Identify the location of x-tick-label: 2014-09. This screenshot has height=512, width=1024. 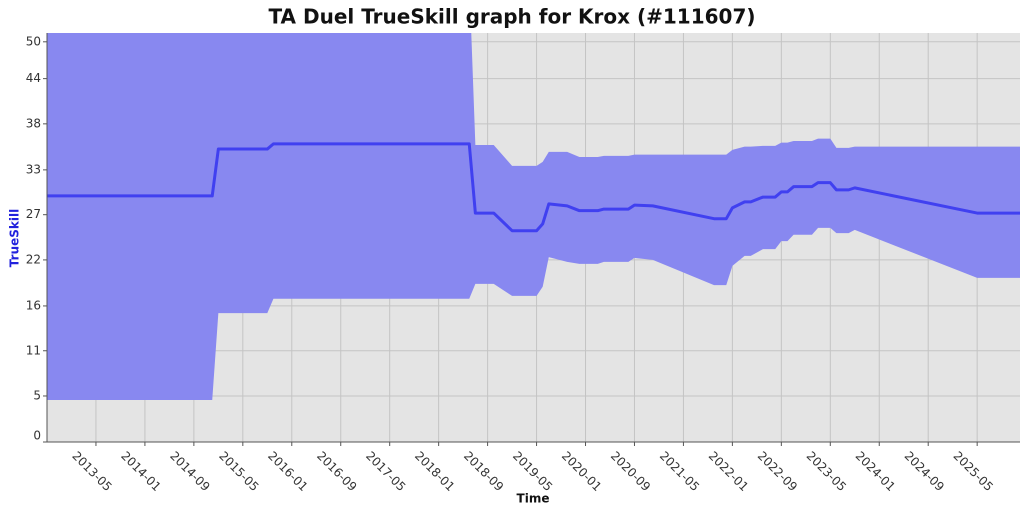
(189, 471).